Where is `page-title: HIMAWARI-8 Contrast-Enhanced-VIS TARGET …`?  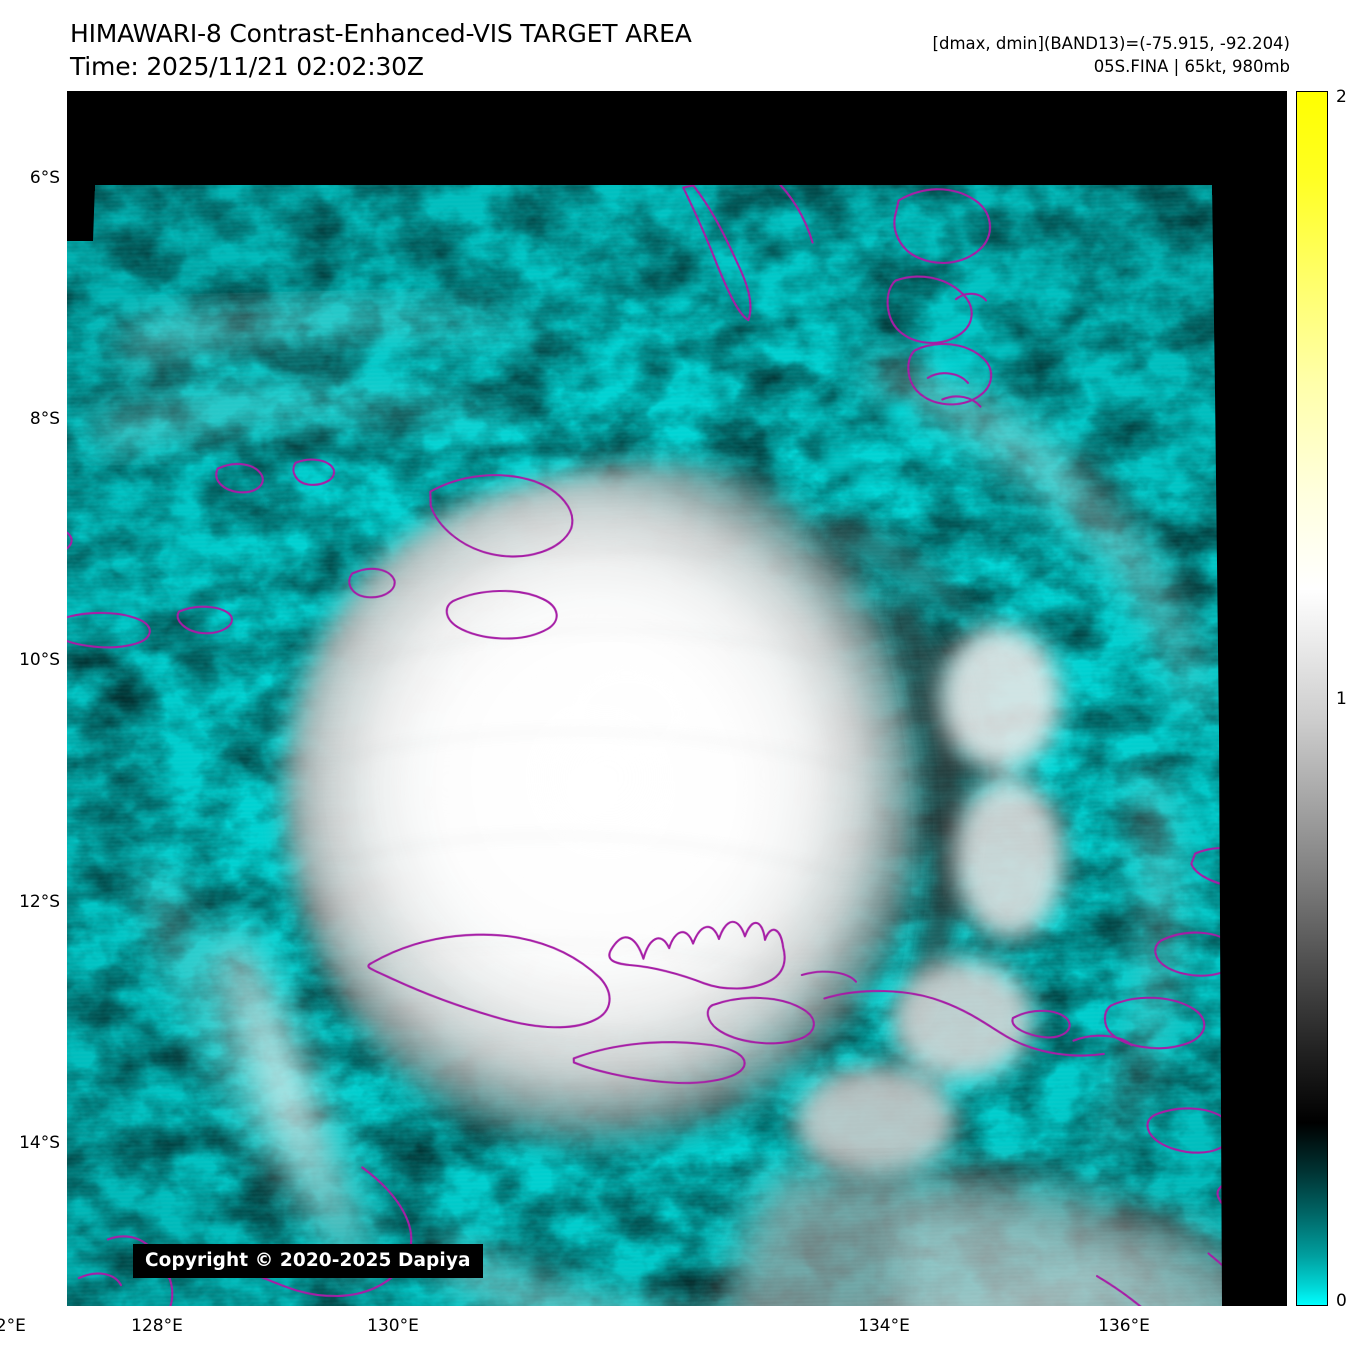
page-title: HIMAWARI-8 Contrast-Enhanced-VIS TARGET … is located at coordinates (381, 33).